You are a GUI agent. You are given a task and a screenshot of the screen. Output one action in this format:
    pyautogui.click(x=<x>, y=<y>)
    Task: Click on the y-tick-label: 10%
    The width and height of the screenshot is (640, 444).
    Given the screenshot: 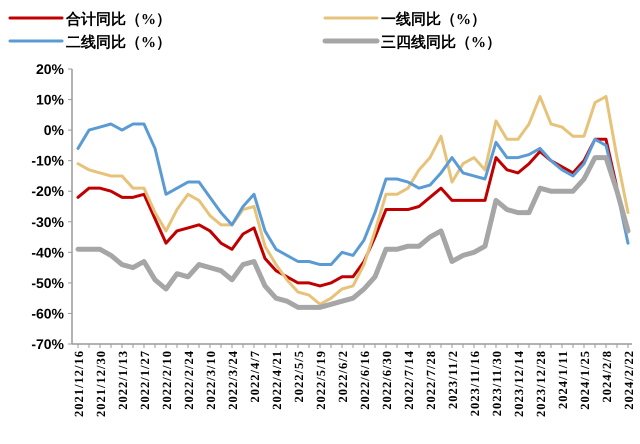 What is the action you would take?
    pyautogui.click(x=50, y=100)
    